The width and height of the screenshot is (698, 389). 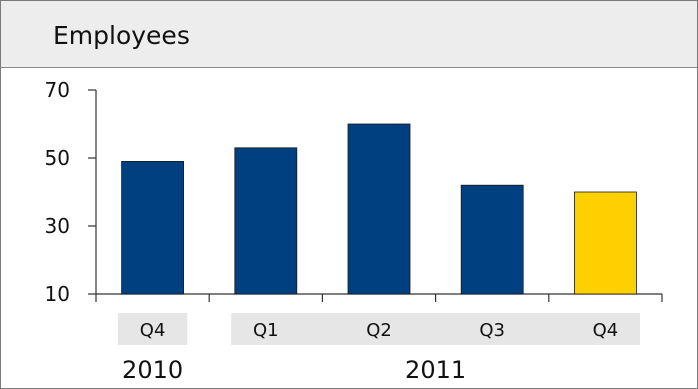 I want to click on y-tick-label: 70, so click(x=57, y=90).